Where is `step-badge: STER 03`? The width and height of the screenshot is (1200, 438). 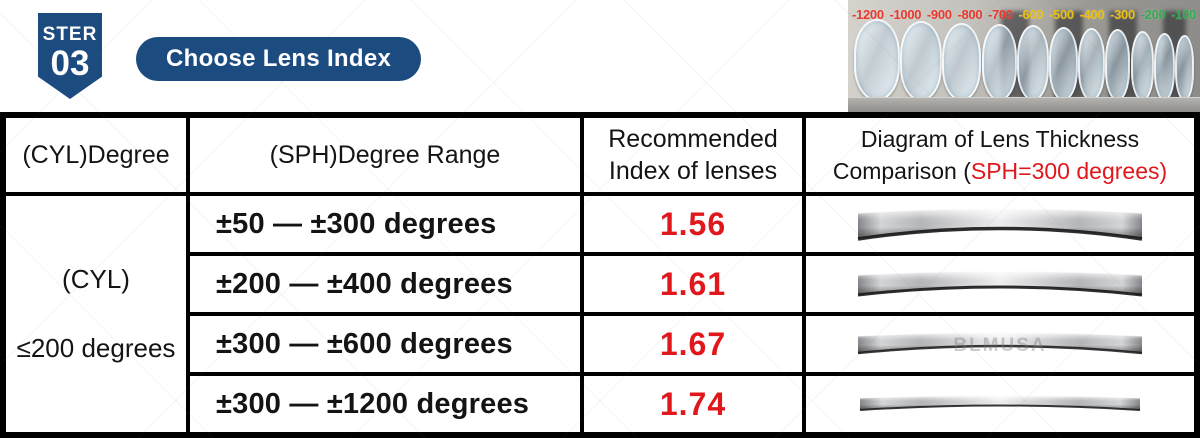 step-badge: STER 03 is located at coordinates (70, 56).